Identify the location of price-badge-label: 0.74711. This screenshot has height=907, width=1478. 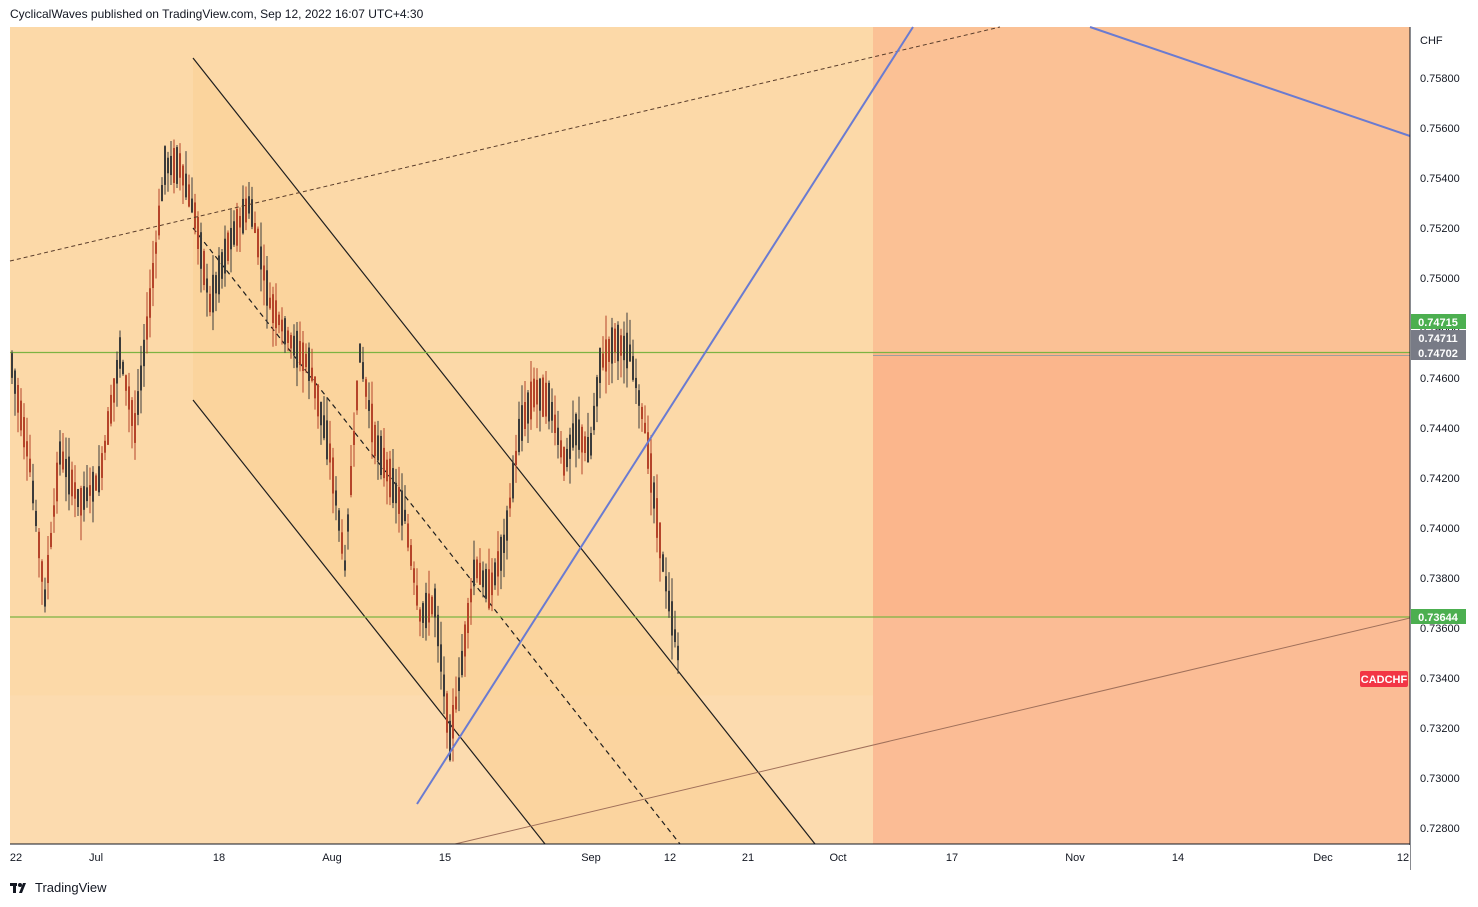
(1437, 339).